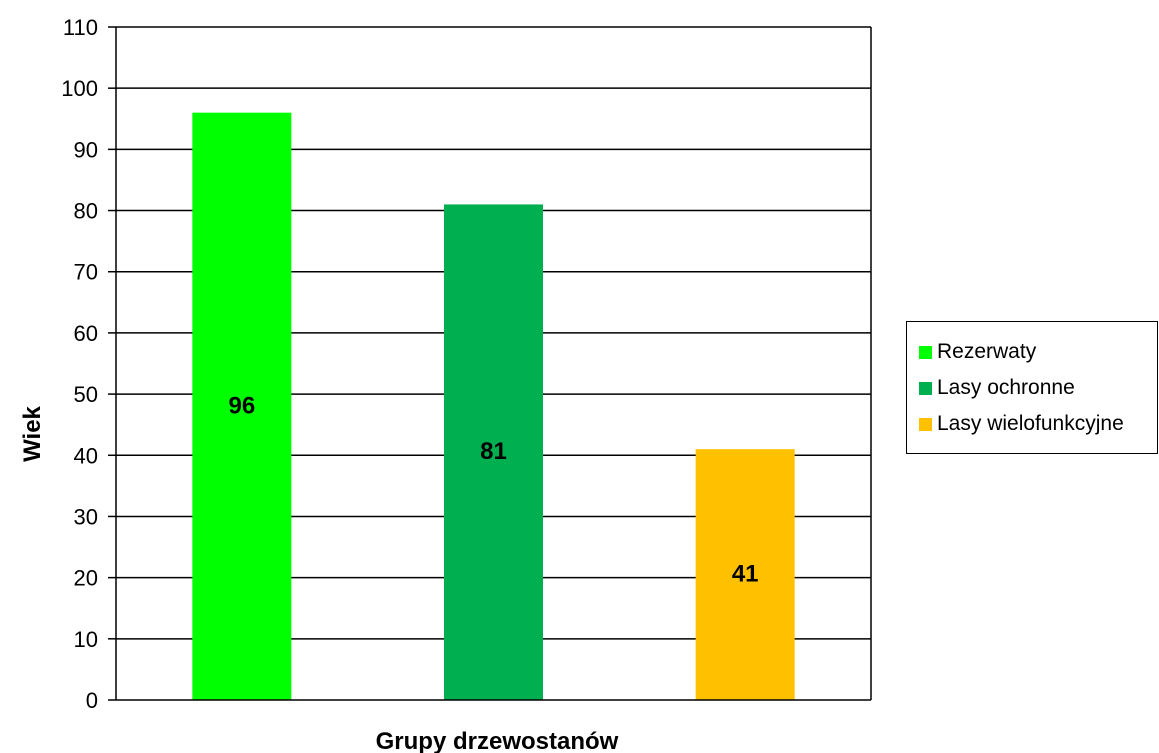  I want to click on legend-item-lasy-wielofunkcyjne: Lasy wielofunkcyjne, so click(1038, 424).